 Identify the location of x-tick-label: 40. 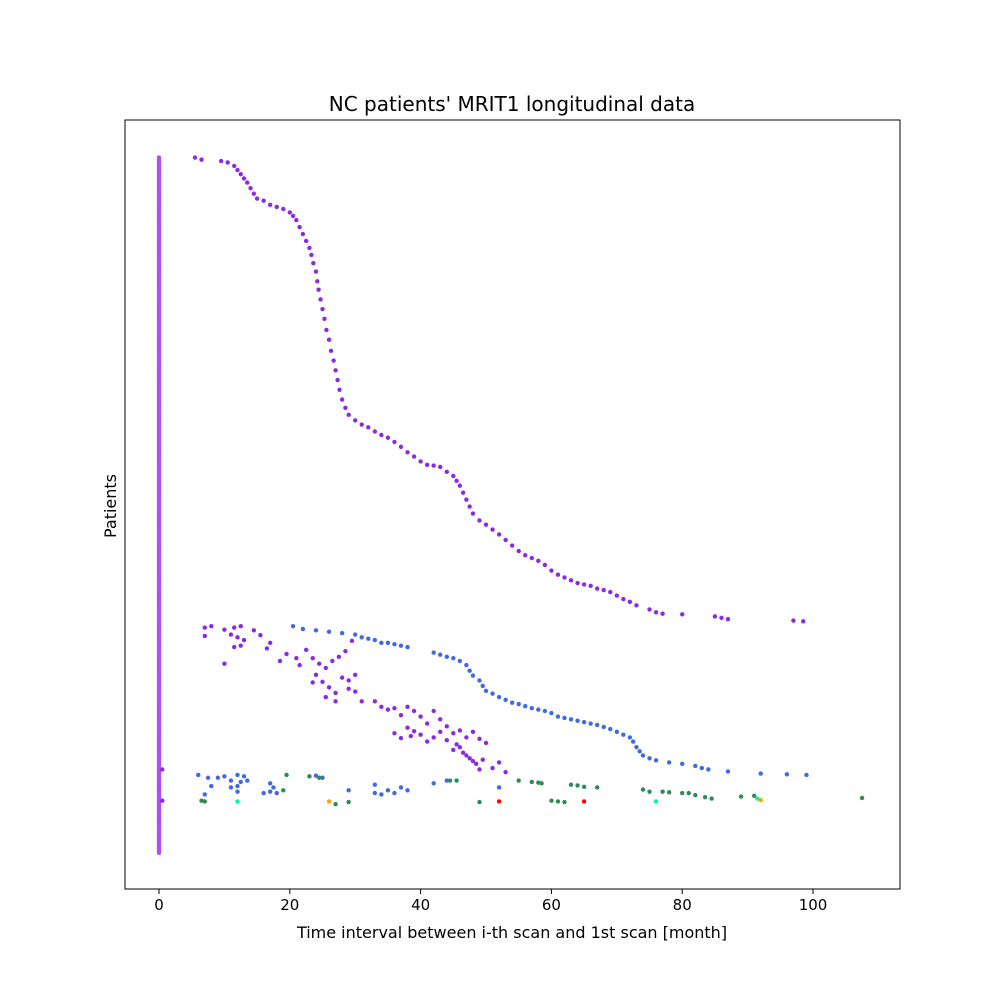
(420, 905).